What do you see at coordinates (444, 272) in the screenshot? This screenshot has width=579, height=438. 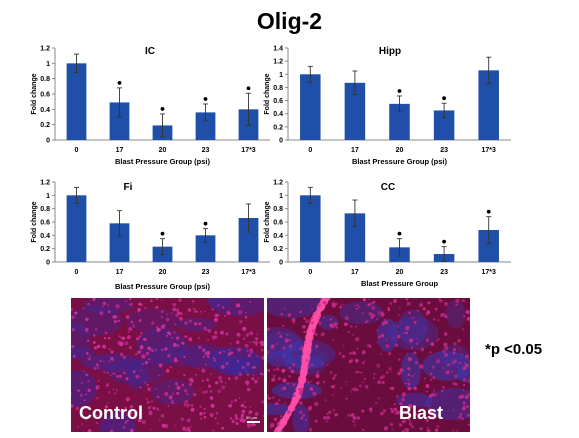 I see `x-tick-label: 23` at bounding box center [444, 272].